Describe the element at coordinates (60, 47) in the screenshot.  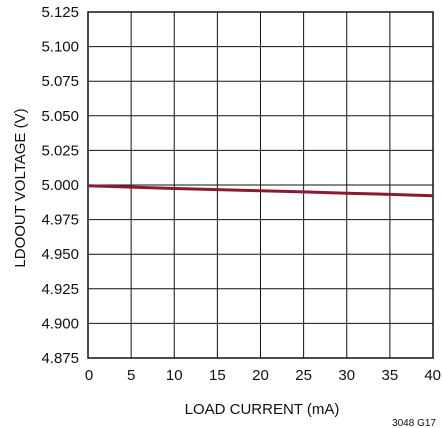
I see `y-tick-label: 5.100` at that location.